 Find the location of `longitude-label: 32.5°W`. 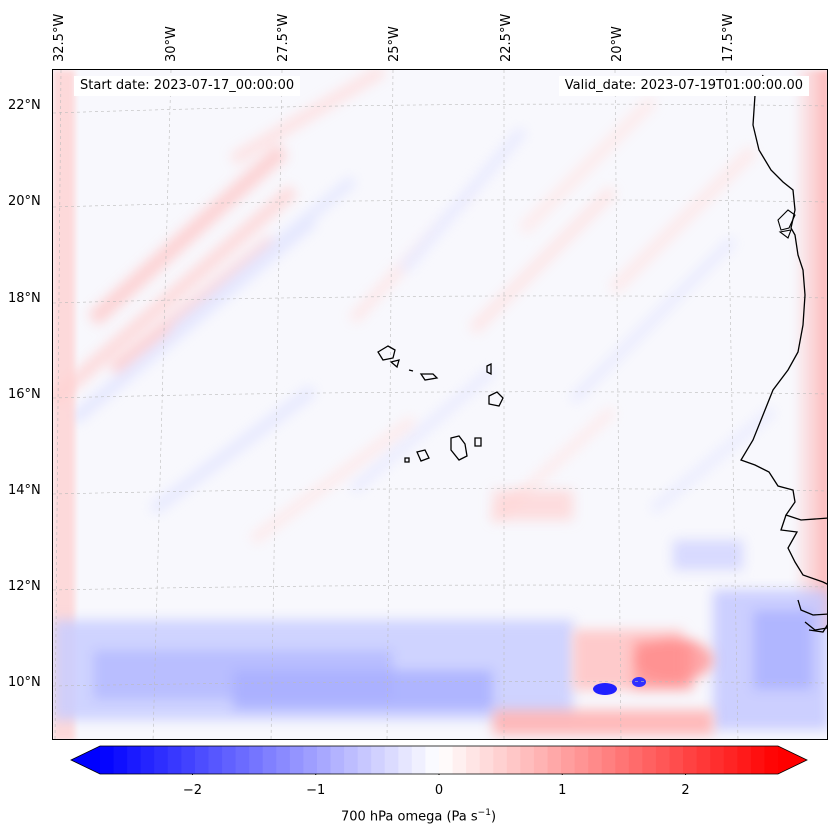

longitude-label: 32.5°W is located at coordinates (59, 37).